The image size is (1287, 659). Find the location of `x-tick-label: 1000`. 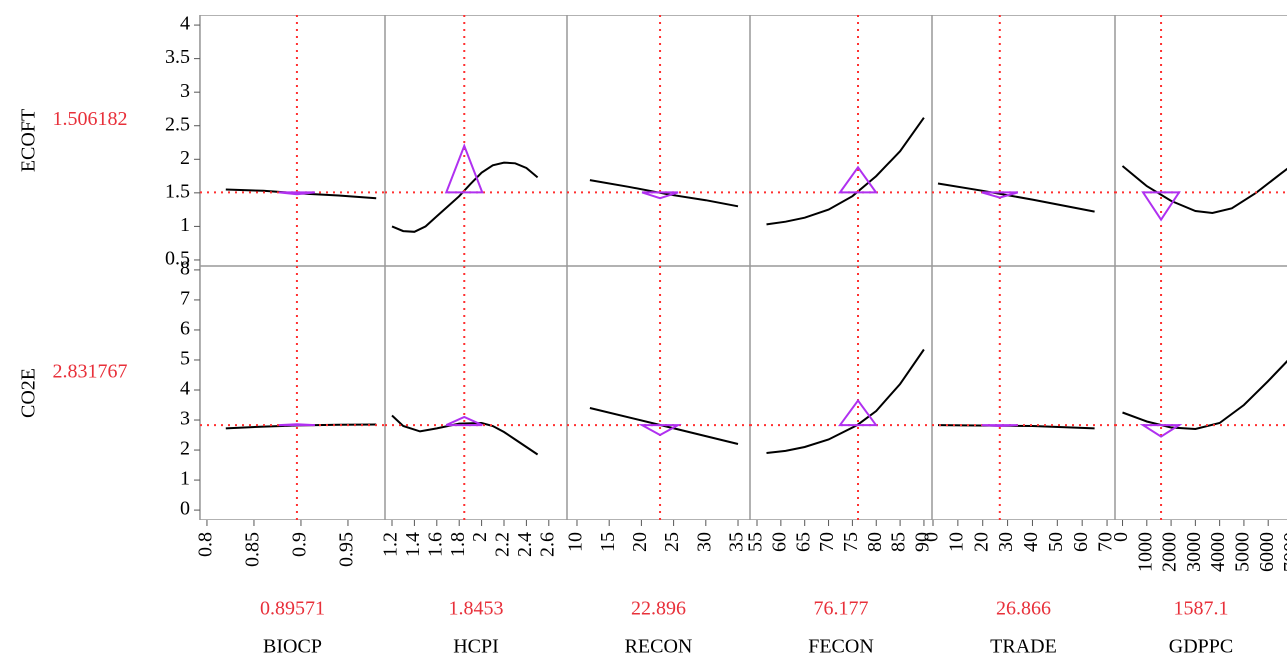

x-tick-label: 1000 is located at coordinates (1145, 552).